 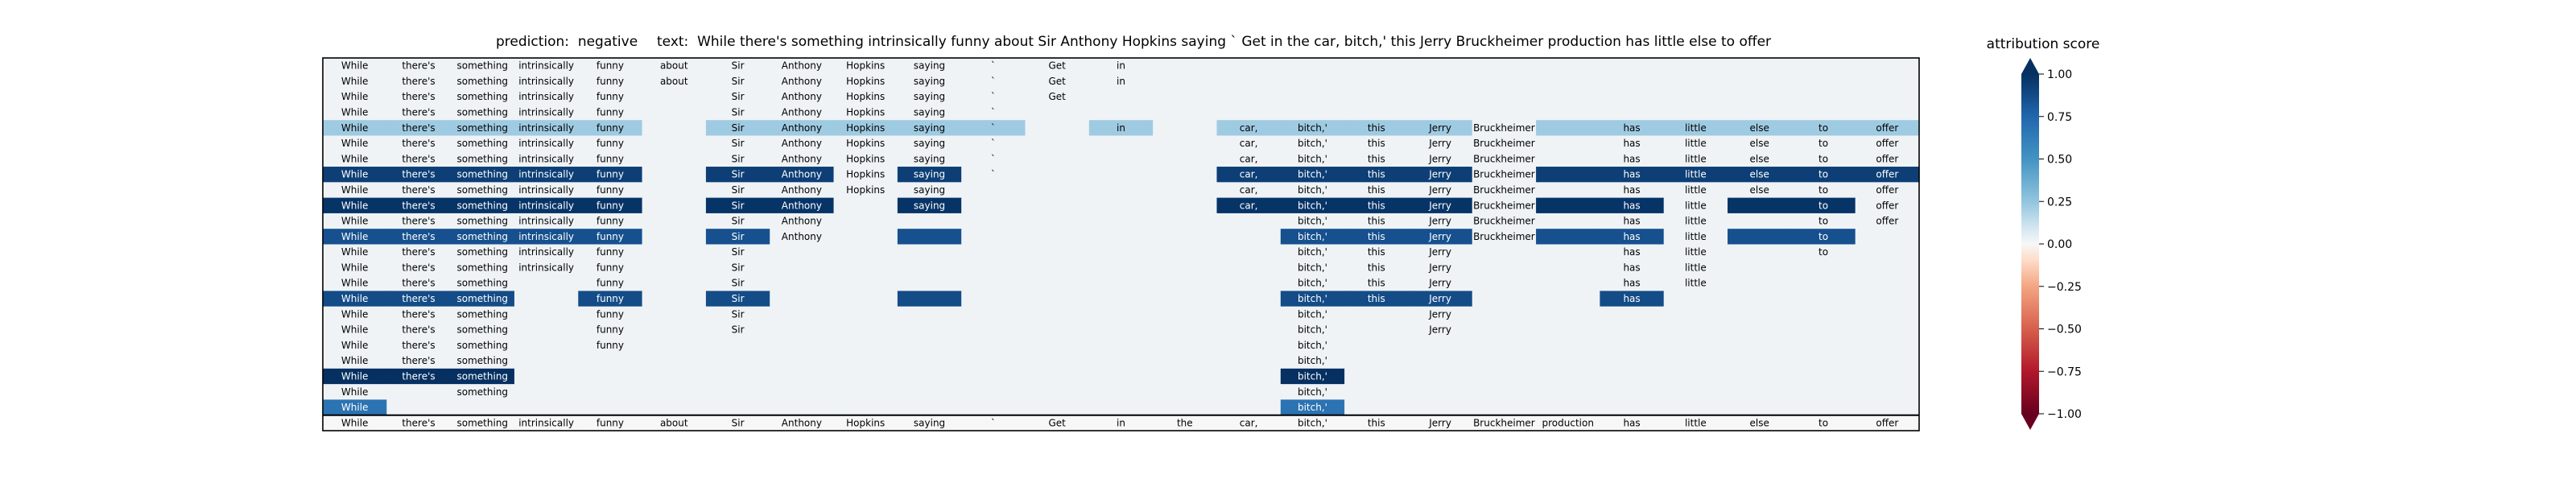 I want to click on heatmap-row: While there's something bitch,', so click(x=1121, y=376).